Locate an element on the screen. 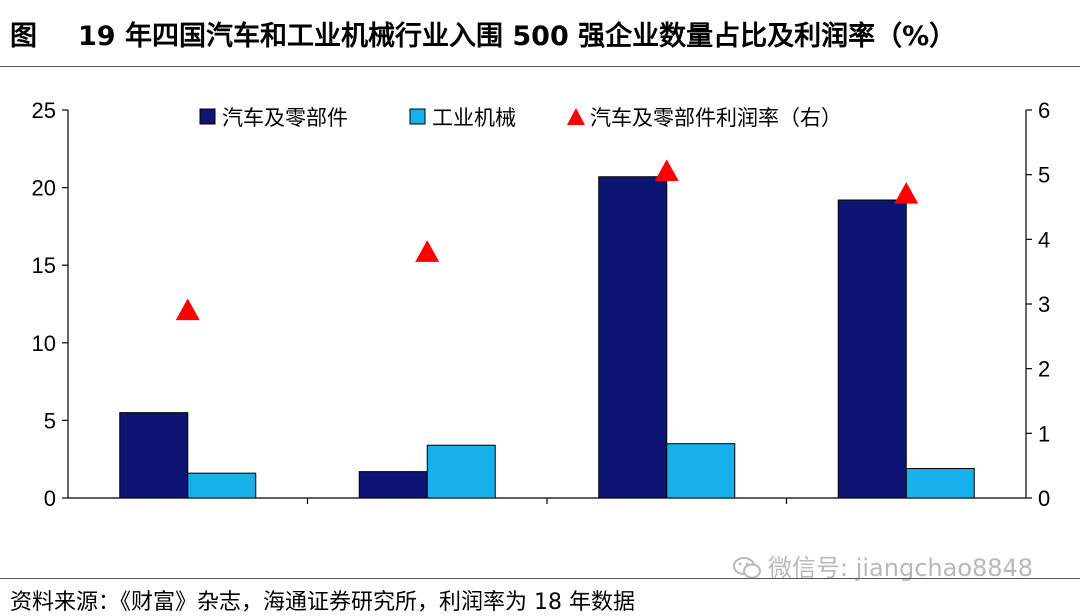 The image size is (1080, 616). watermark: 微信号: jiangchao8848 is located at coordinates (882, 565).